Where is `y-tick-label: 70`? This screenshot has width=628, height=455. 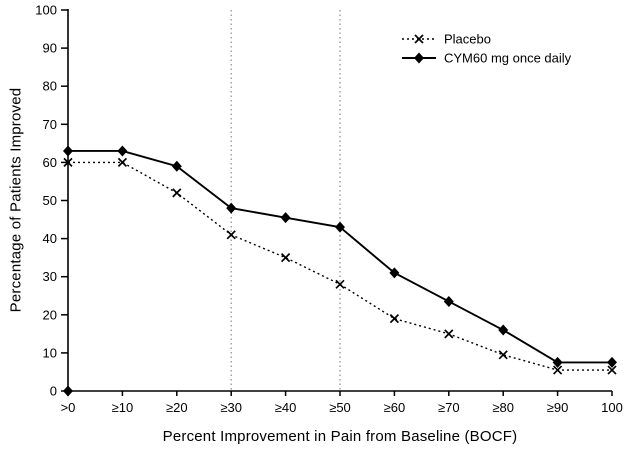
y-tick-label: 70 is located at coordinates (50, 124).